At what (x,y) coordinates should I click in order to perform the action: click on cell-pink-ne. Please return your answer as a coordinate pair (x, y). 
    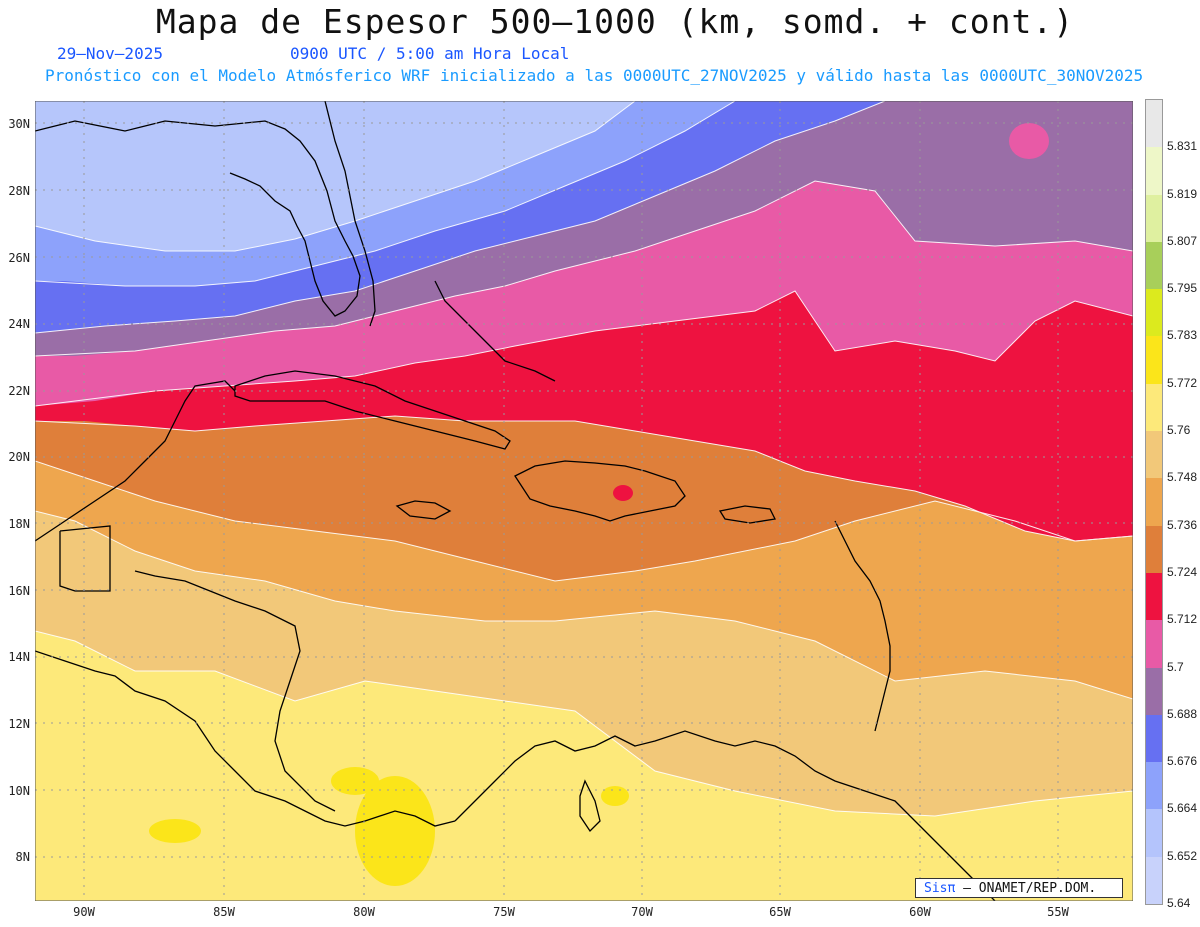
    Looking at the image, I should click on (1029, 141).